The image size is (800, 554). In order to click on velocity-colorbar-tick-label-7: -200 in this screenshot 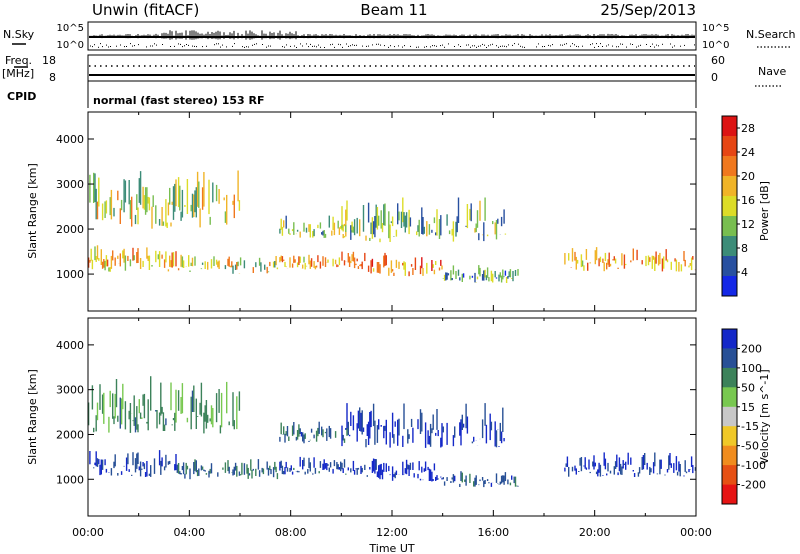, I will do `click(753, 485)`.